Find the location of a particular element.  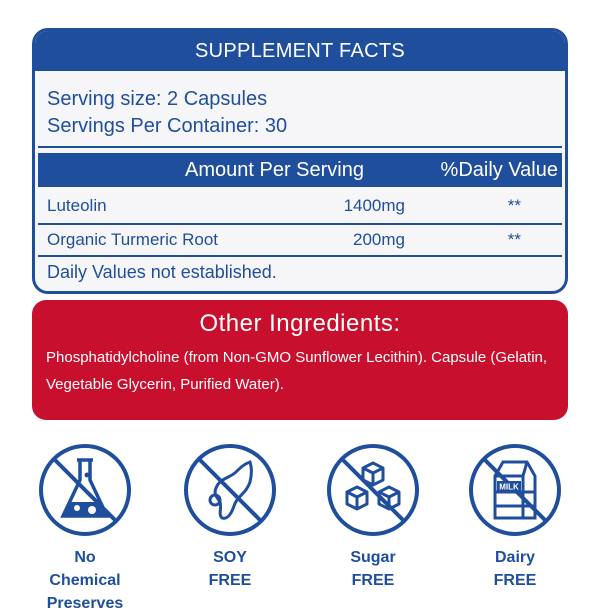

badge-sugar-free: Sugar FREE is located at coordinates (373, 517).